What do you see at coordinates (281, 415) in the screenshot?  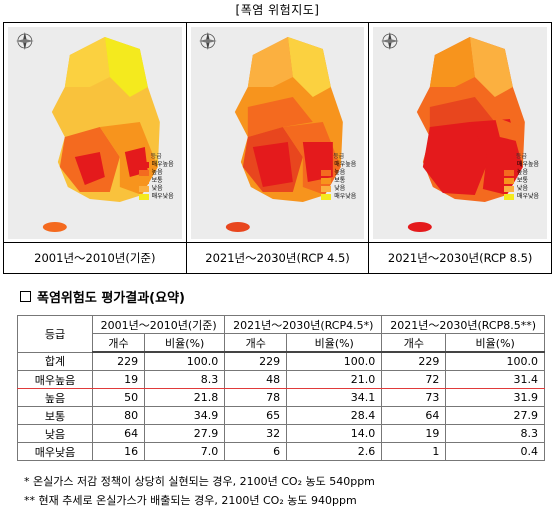 I see `table-row: 보통 80 34.9 65 28.4 64 27.9` at bounding box center [281, 415].